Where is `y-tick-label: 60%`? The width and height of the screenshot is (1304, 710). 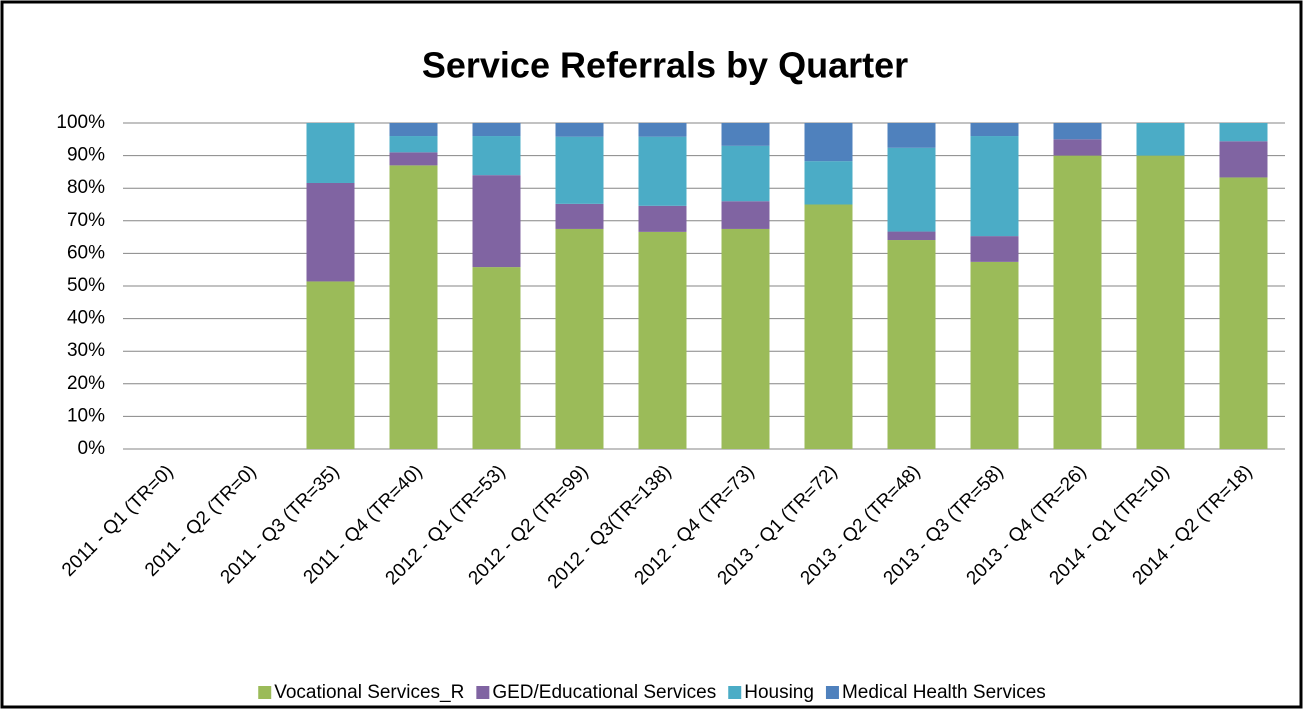 y-tick-label: 60% is located at coordinates (86, 252).